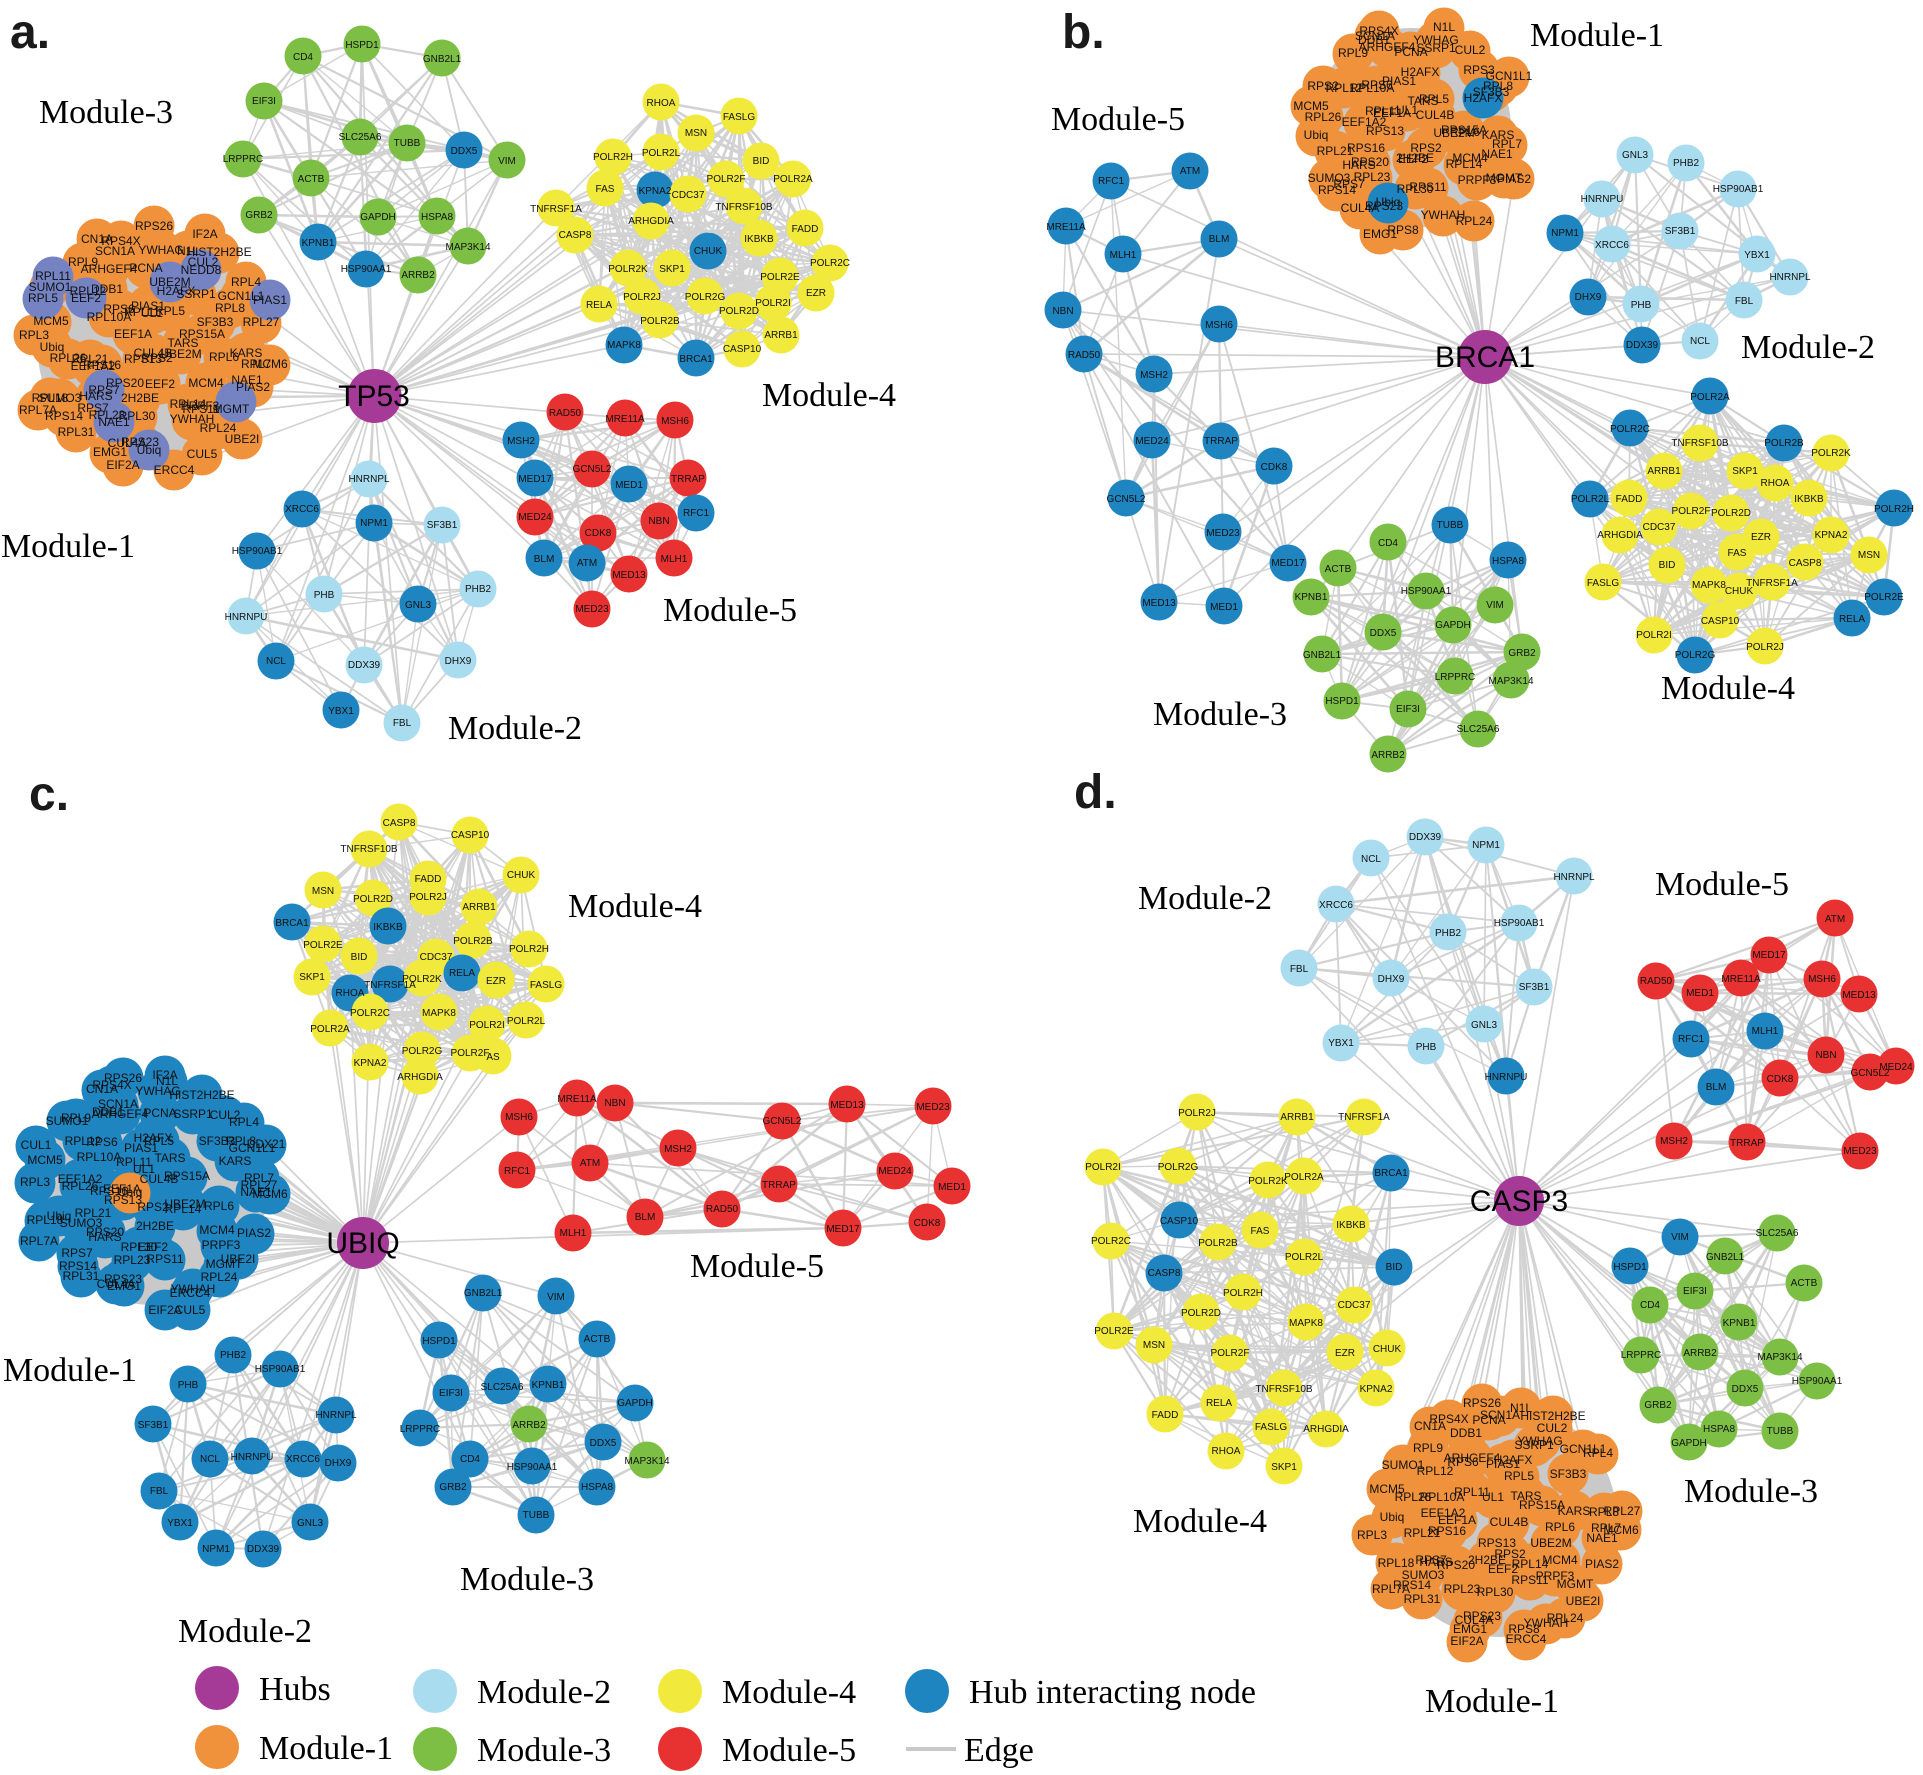 The width and height of the screenshot is (1923, 1775). What do you see at coordinates (1453, 133) in the screenshot?
I see `svg-text: UBE2M` at bounding box center [1453, 133].